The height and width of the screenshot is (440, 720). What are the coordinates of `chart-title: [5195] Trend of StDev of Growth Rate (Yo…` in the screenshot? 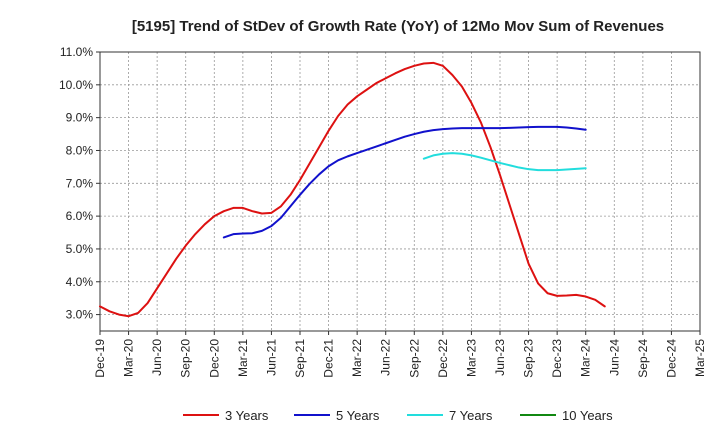 It's located at (398, 26).